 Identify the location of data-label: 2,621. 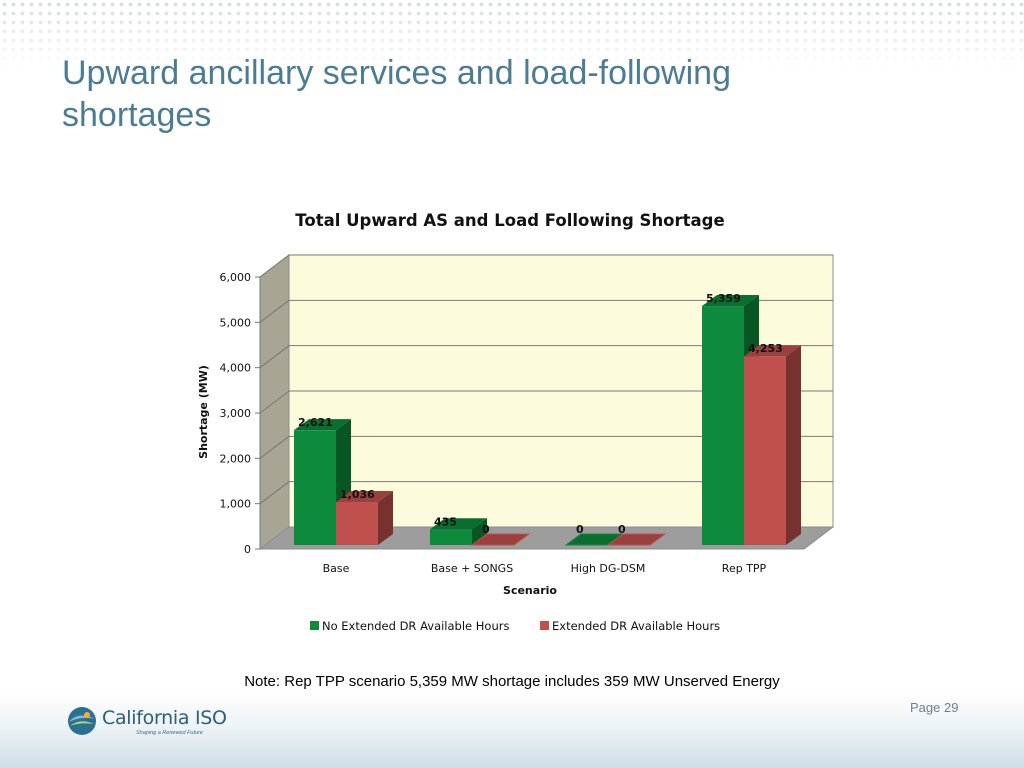
(315, 422).